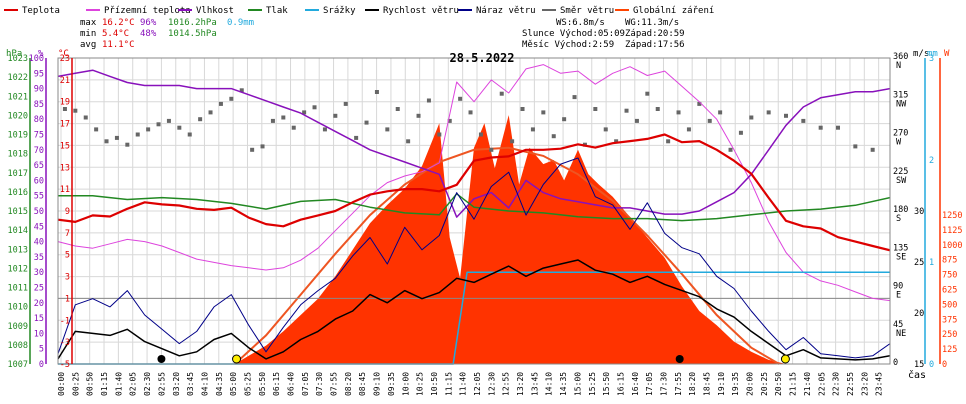 The image size is (966, 404). What do you see at coordinates (901, 257) in the screenshot?
I see `compass-label: SE` at bounding box center [901, 257].